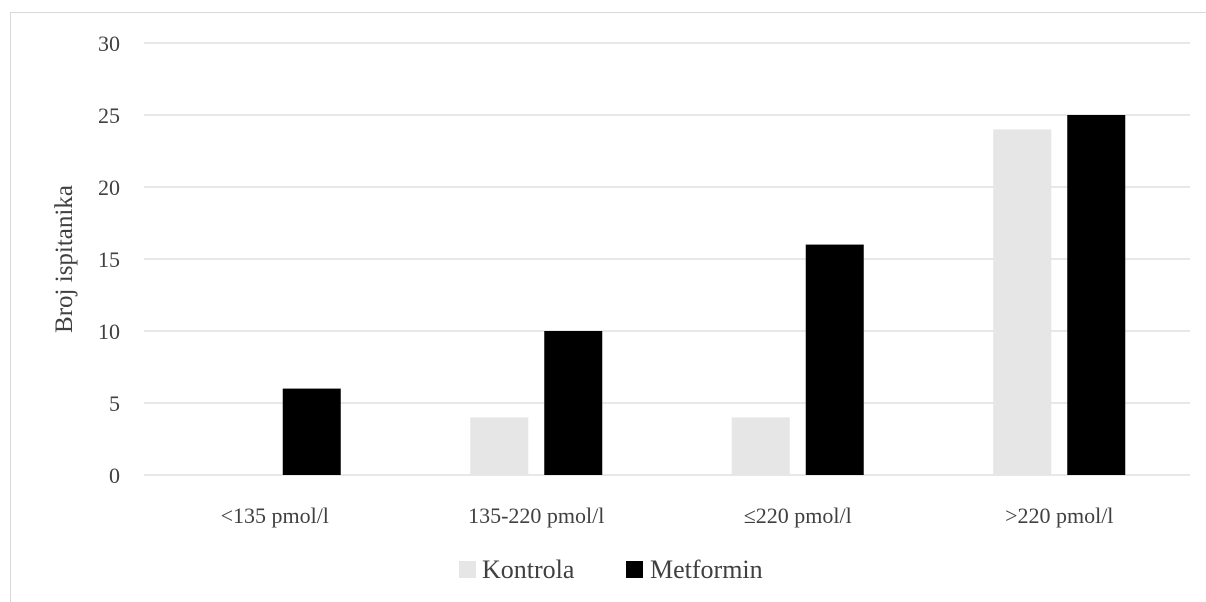  I want to click on y-tick-label: 10, so click(109, 331).